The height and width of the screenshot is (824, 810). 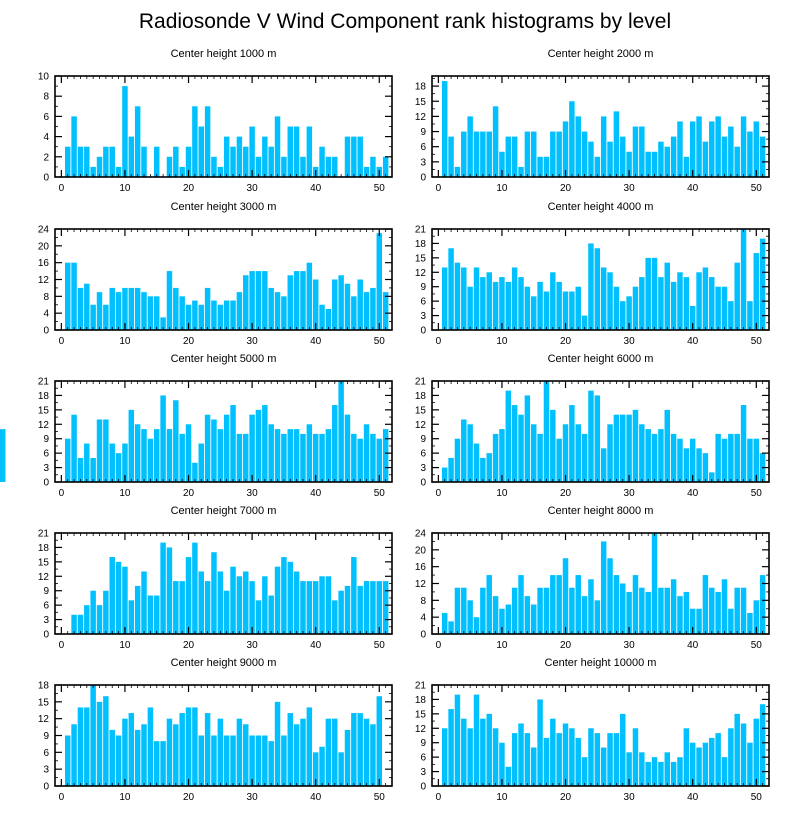 What do you see at coordinates (224, 54) in the screenshot?
I see `panel-title: Center height 1000 m` at bounding box center [224, 54].